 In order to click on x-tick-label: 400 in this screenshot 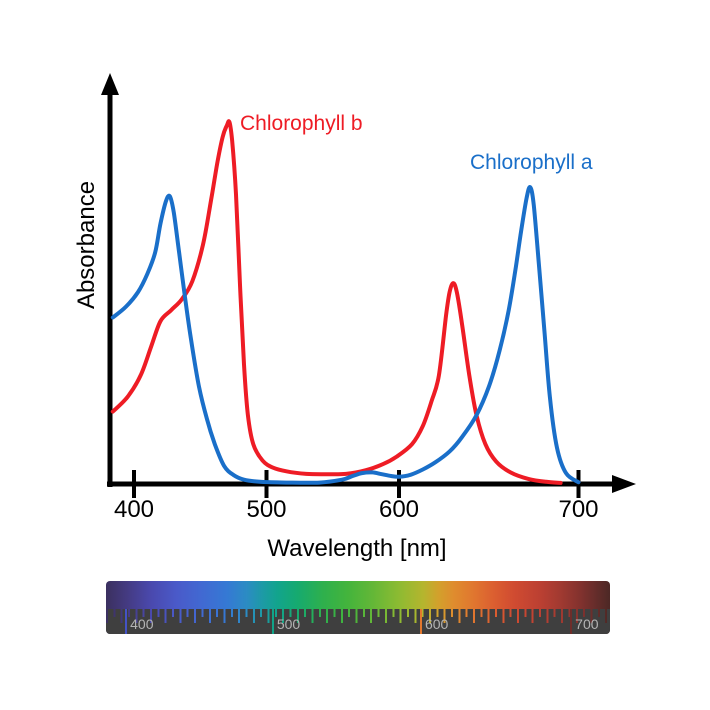, I will do `click(134, 509)`.